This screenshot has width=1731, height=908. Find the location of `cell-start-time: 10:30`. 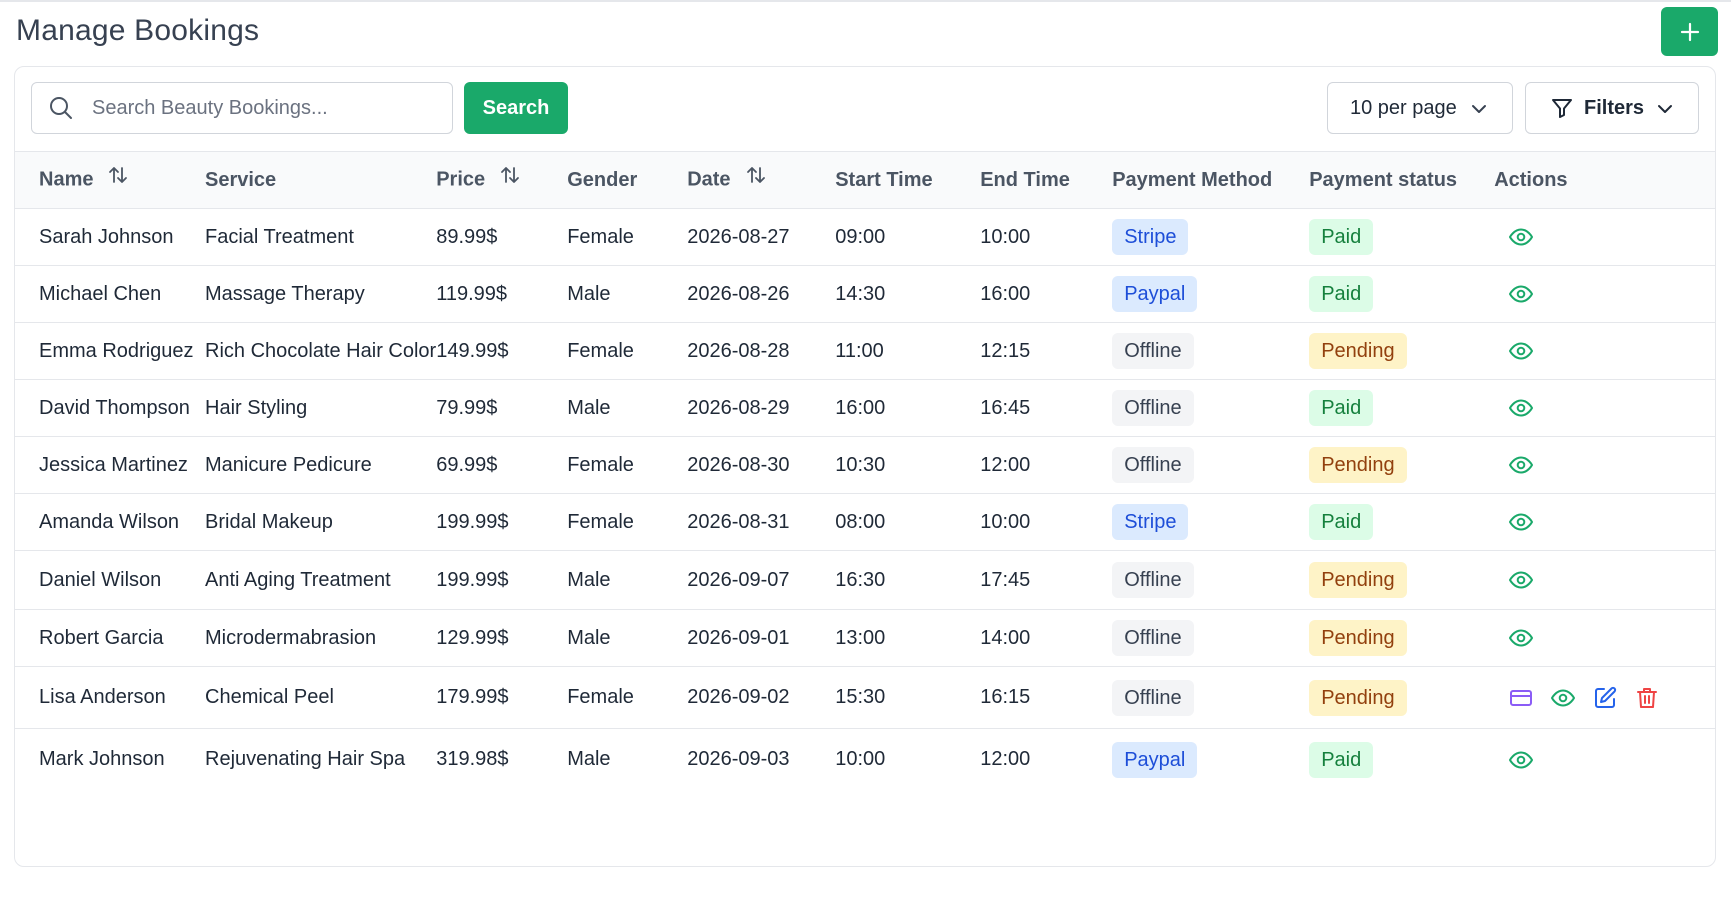

cell-start-time: 10:30 is located at coordinates (908, 465).